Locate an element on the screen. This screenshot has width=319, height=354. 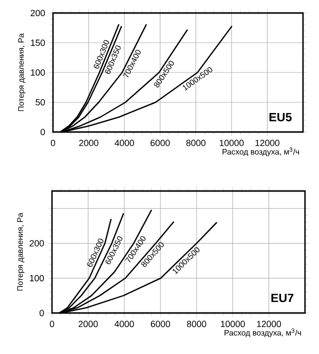
y-tick-label: 150 is located at coordinates (37, 43).